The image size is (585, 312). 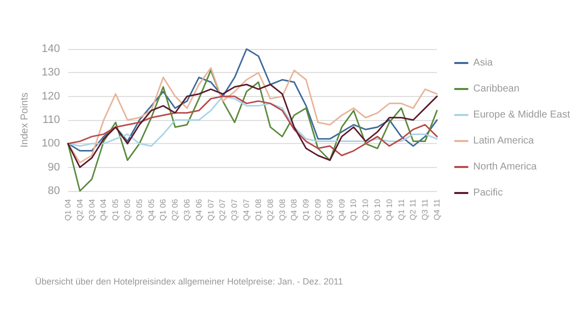 I want to click on x-tick-label: Q4 09, so click(x=341, y=209).